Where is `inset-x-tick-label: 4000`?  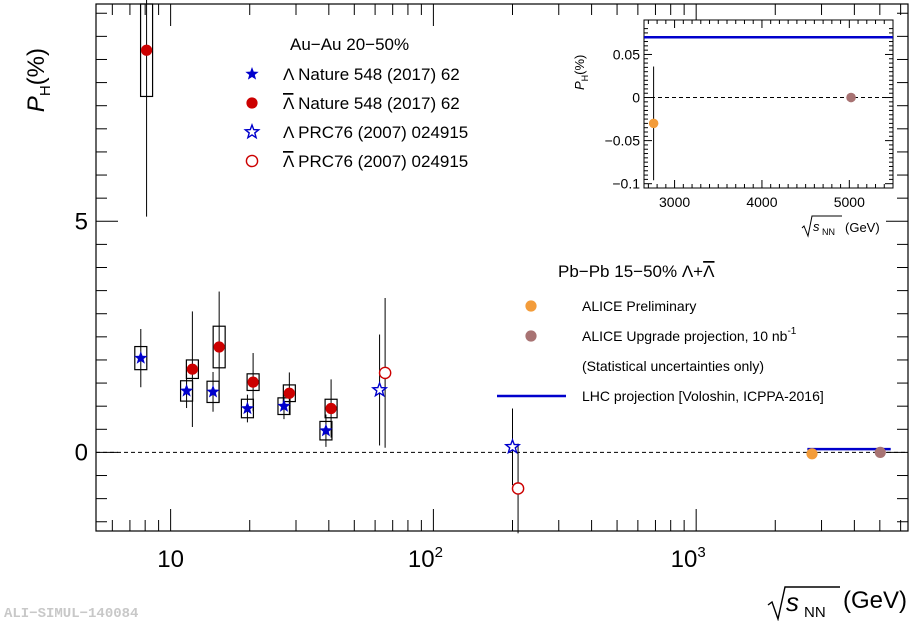
inset-x-tick-label: 4000 is located at coordinates (761, 202).